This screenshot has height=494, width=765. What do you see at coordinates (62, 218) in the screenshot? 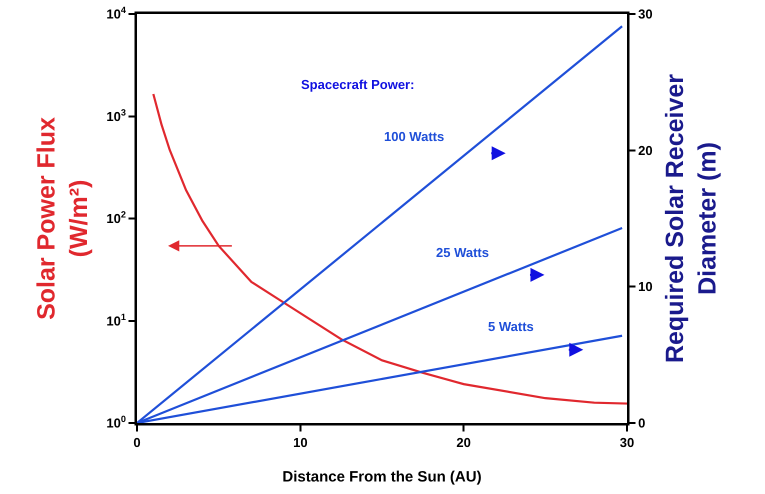
I see `y-axis-title: Solar Power Flux (W/m²)` at bounding box center [62, 218].